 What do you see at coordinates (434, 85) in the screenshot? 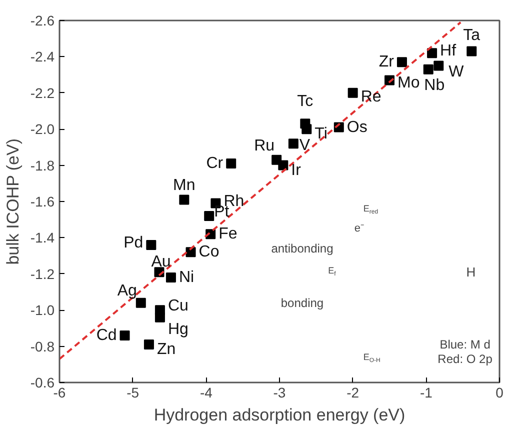
I see `annotation: Nb` at bounding box center [434, 85].